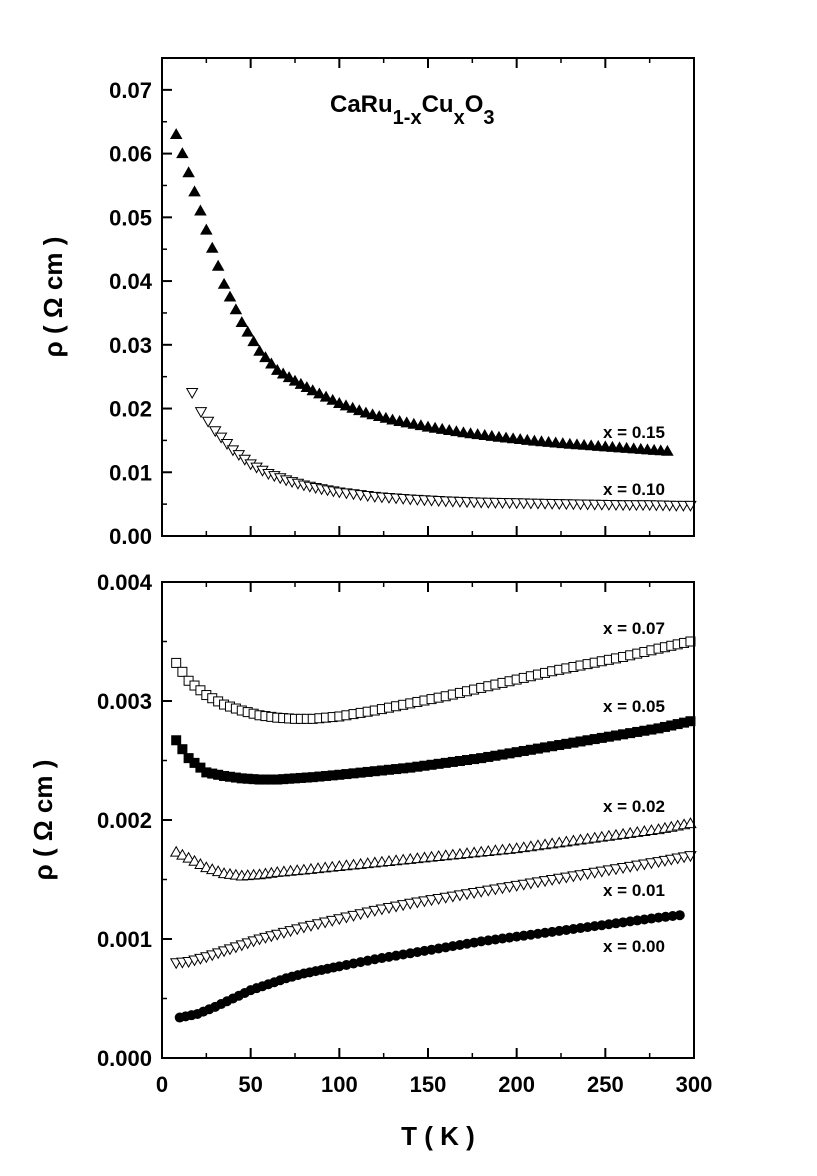 This screenshot has height=1176, width=817. Describe the element at coordinates (124, 939) in the screenshot. I see `y-tick-label: 0.001` at that location.